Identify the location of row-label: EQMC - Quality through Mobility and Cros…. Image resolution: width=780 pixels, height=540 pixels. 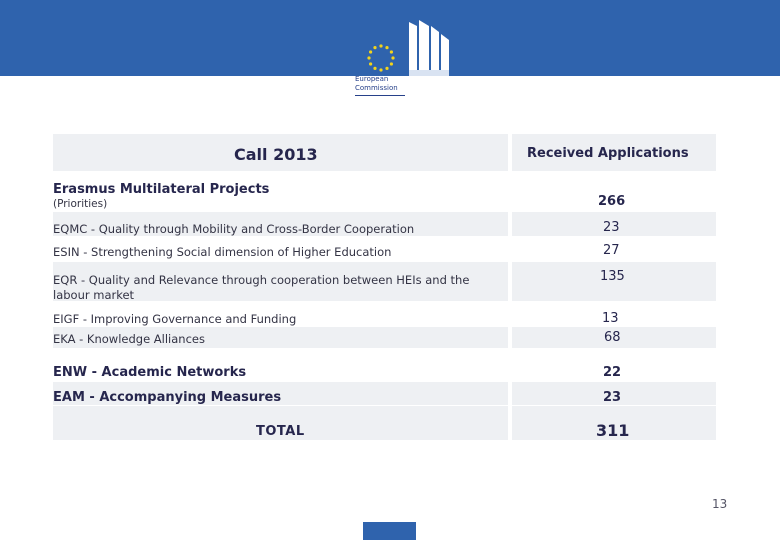
(234, 229).